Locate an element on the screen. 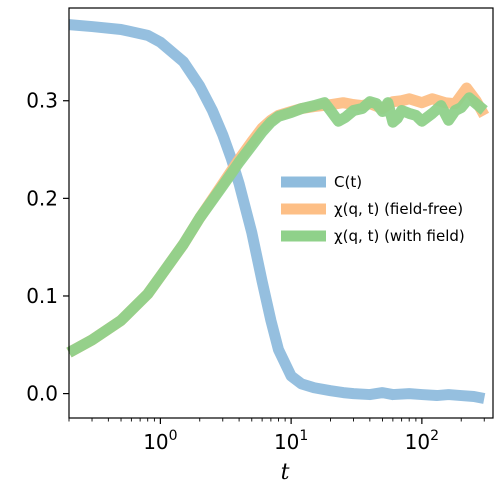 The image size is (499, 489). x-tick-label-0: 10⁰ is located at coordinates (160, 441).